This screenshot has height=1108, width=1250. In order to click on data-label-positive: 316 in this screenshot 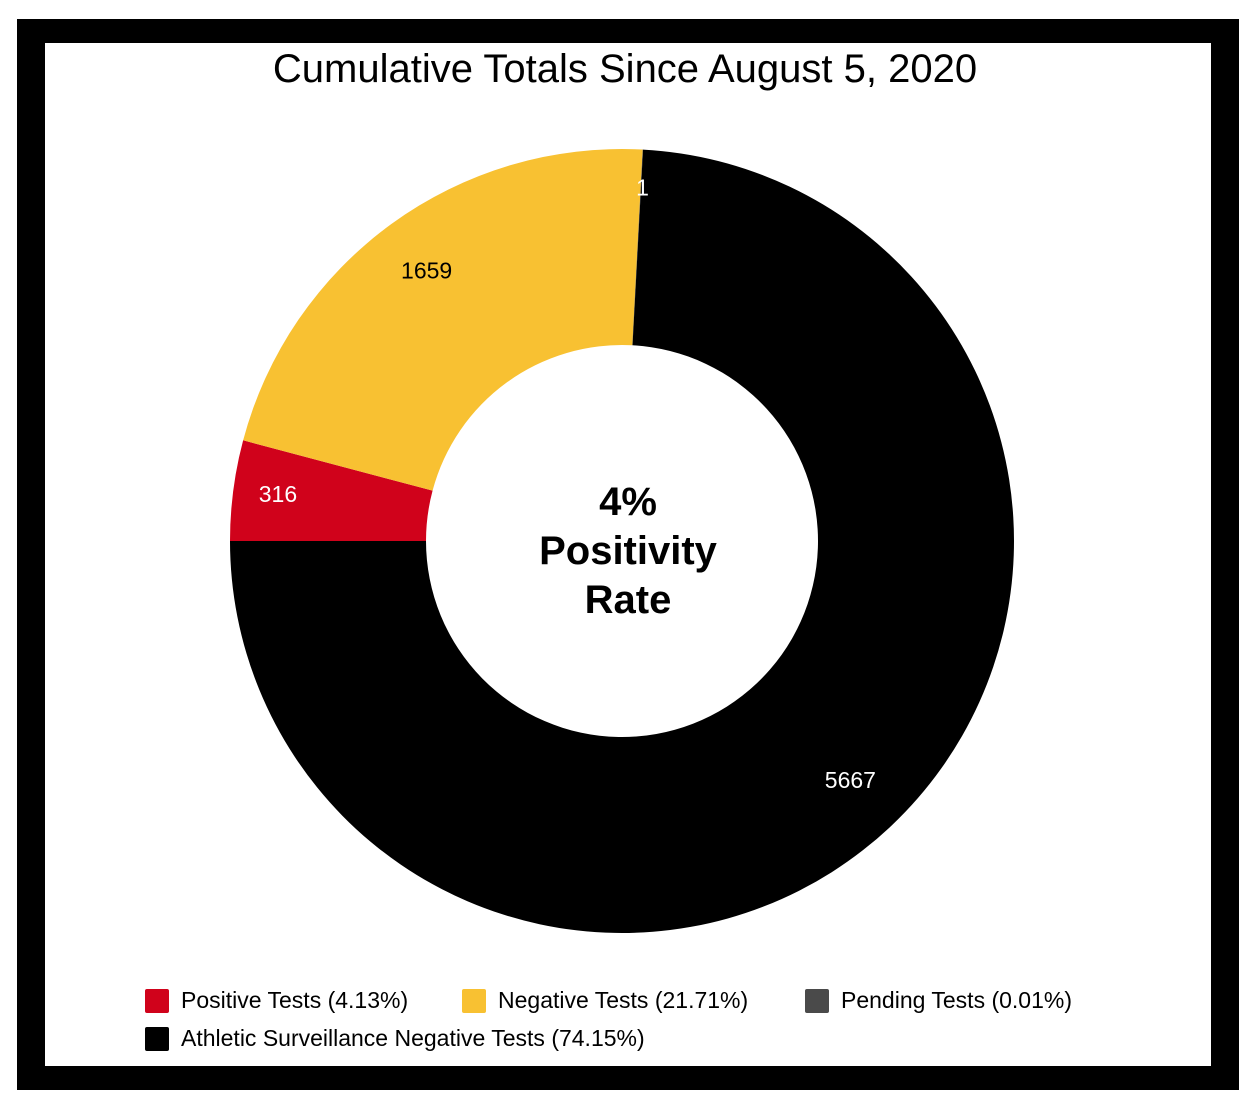, I will do `click(278, 494)`.